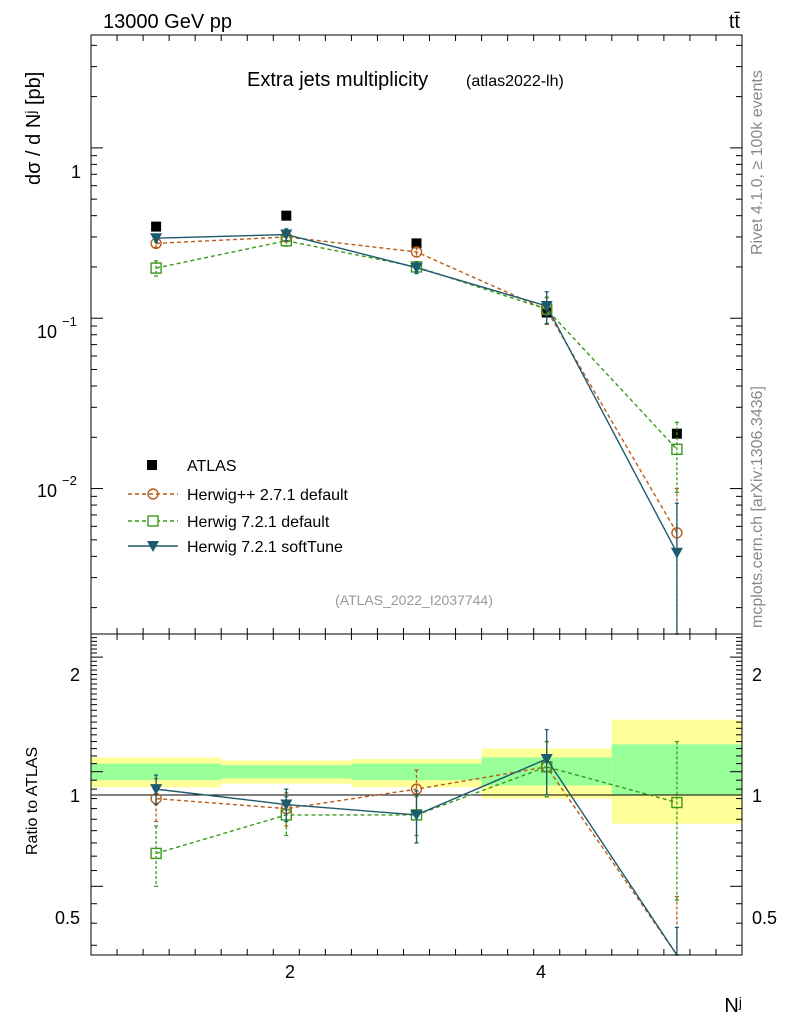  I want to click on ytick-label-1e-1-base: 10, so click(47, 332).